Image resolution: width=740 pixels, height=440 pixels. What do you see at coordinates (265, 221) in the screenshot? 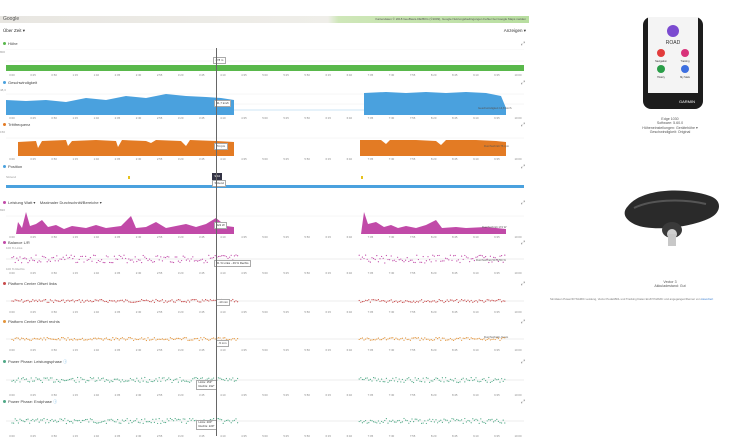
I see `power-plot: 222 W Durchschnitt 174 W` at bounding box center [265, 221].